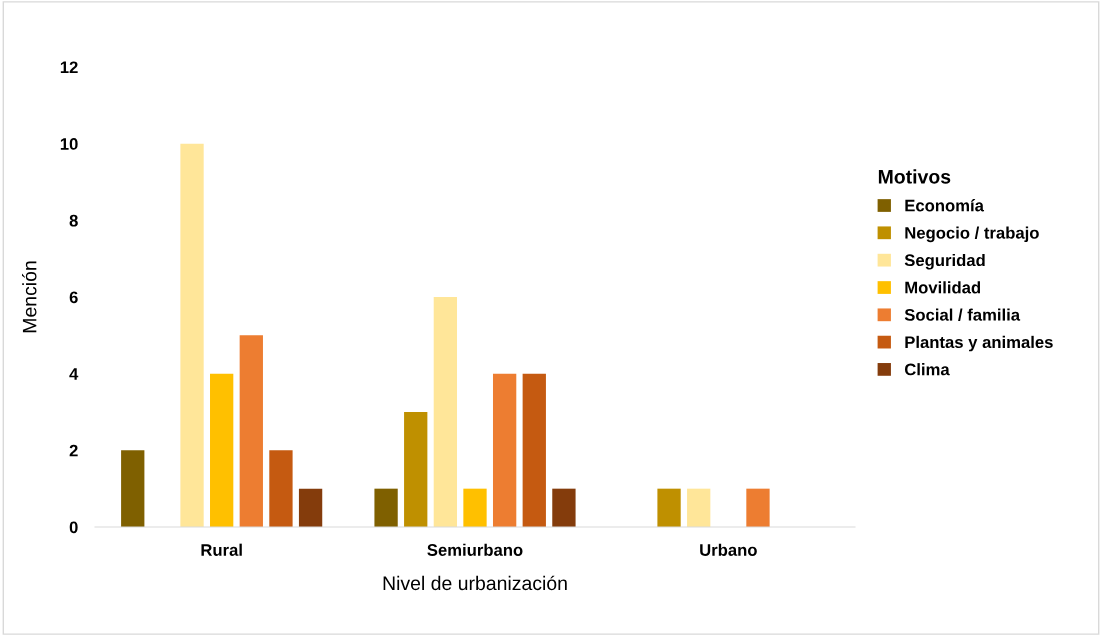 This screenshot has width=1102, height=636. Describe the element at coordinates (962, 314) in the screenshot. I see `legend-label: Social / familia` at that location.